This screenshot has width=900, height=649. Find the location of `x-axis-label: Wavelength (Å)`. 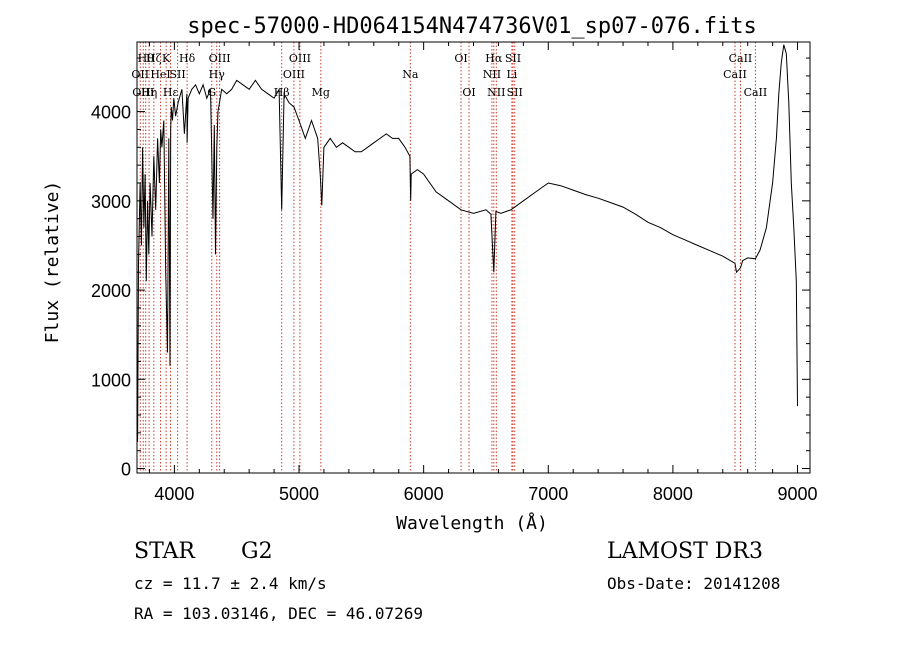

x-axis-label: Wavelength (Å) is located at coordinates (472, 523).